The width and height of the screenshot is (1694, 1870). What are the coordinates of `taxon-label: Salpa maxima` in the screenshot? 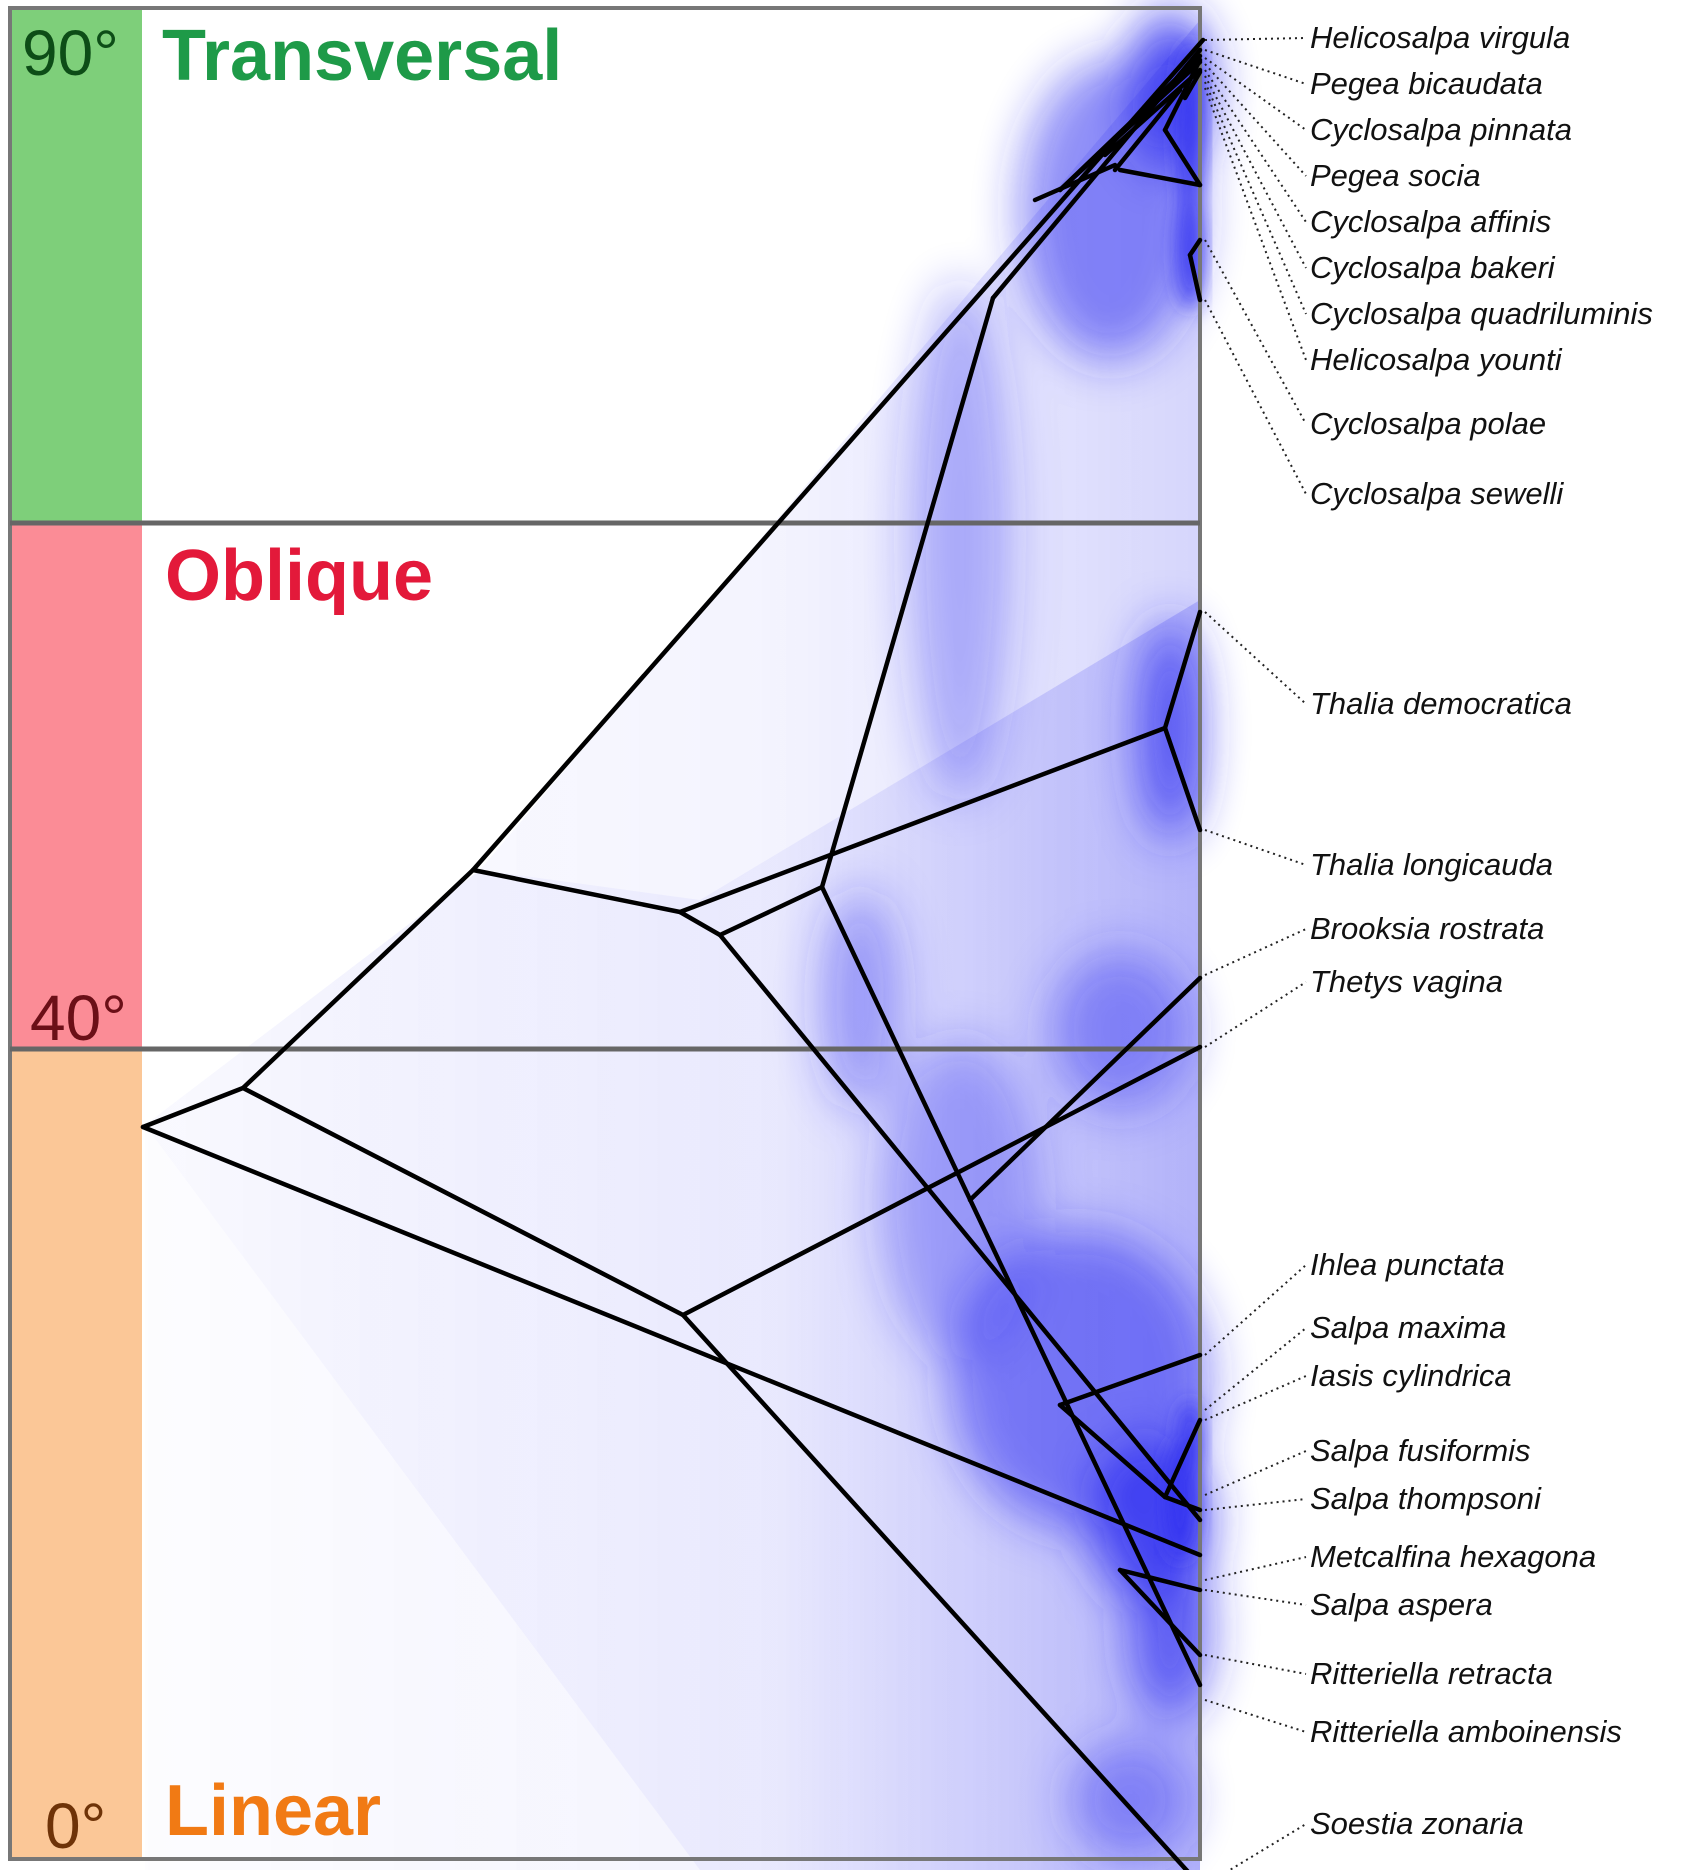 It's located at (1408, 1327).